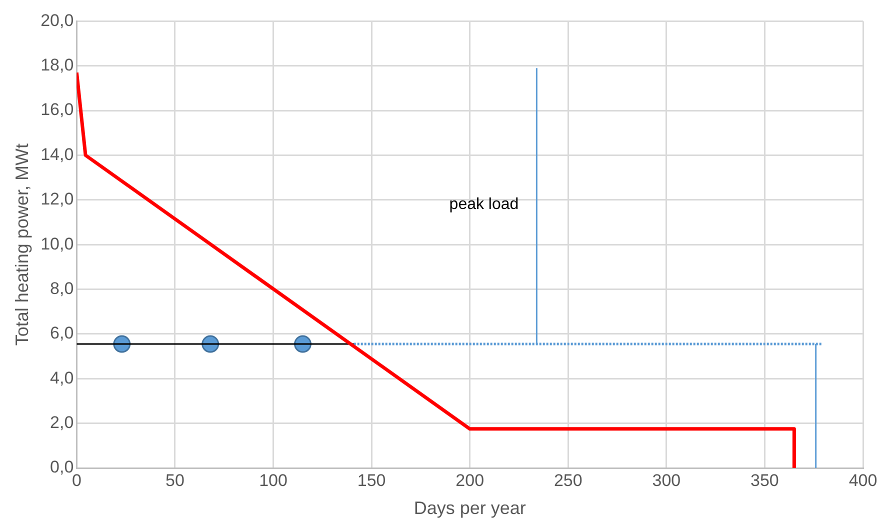  I want to click on y-tick-label: 16,0, so click(57, 110).